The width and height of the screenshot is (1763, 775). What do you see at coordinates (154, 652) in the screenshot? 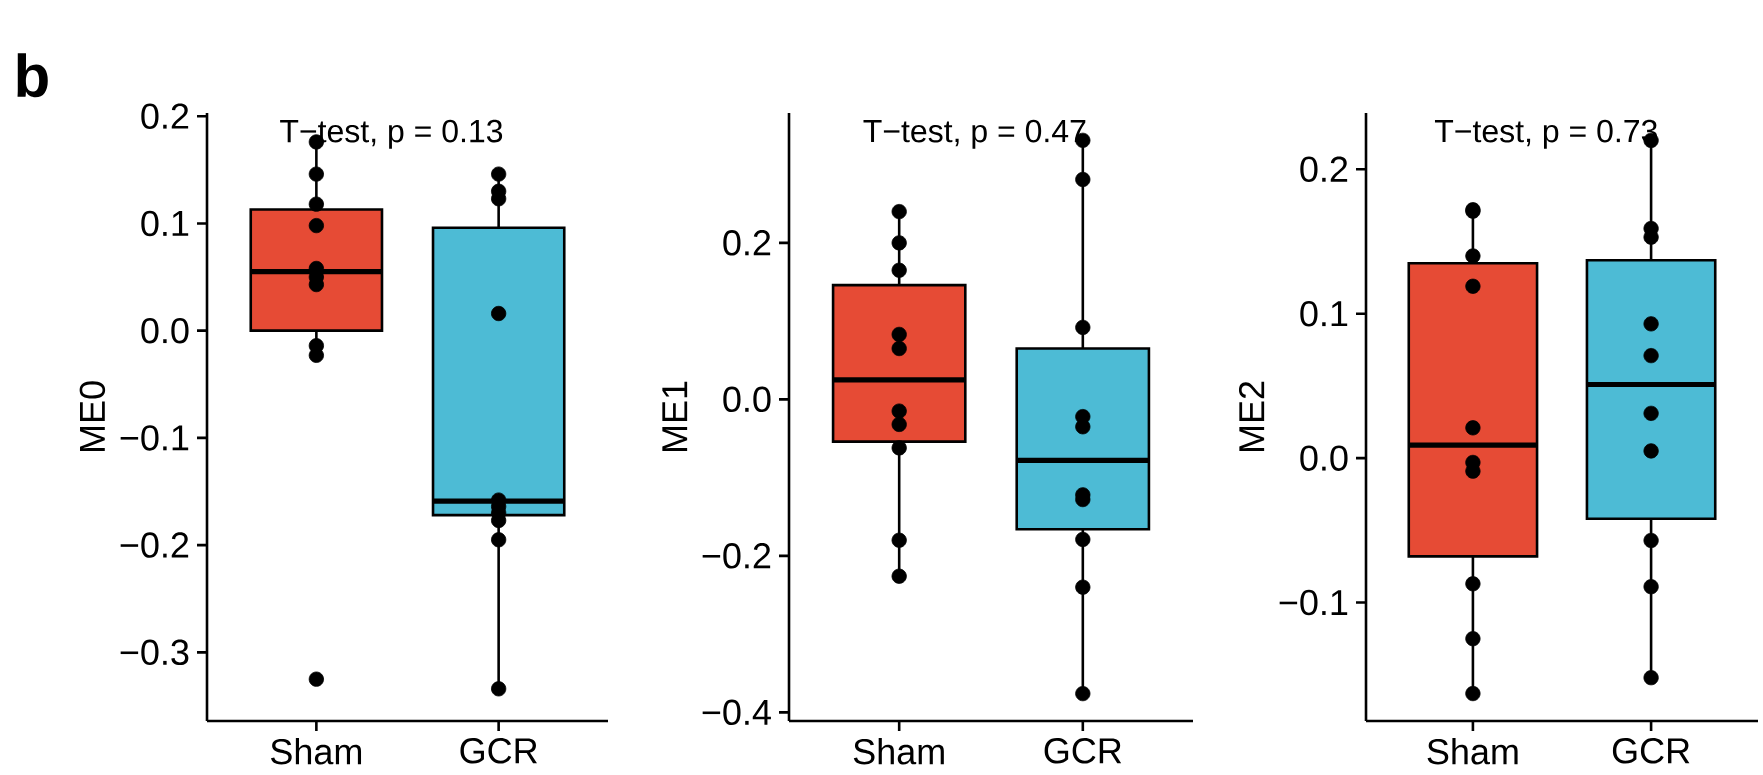
I see `y-tick-label: −0.3` at bounding box center [154, 652].